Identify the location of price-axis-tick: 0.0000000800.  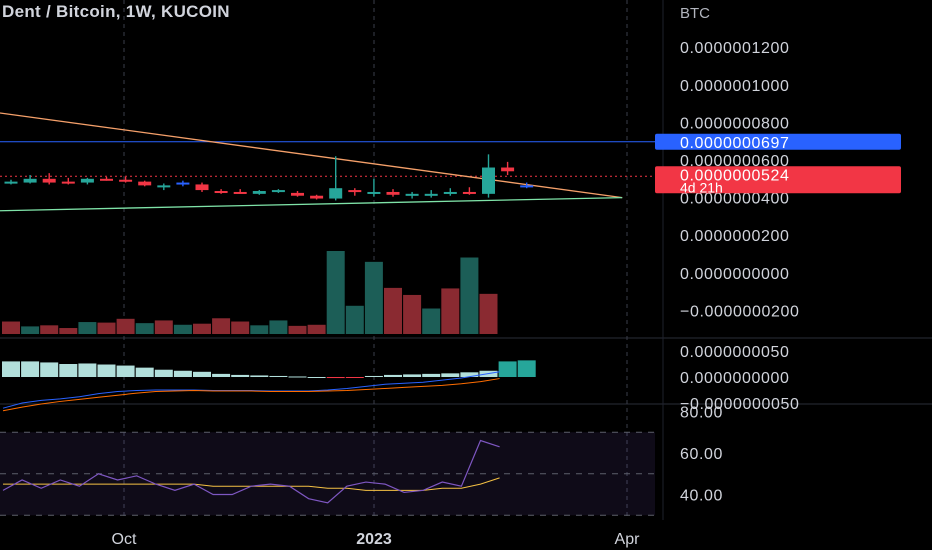
(735, 123).